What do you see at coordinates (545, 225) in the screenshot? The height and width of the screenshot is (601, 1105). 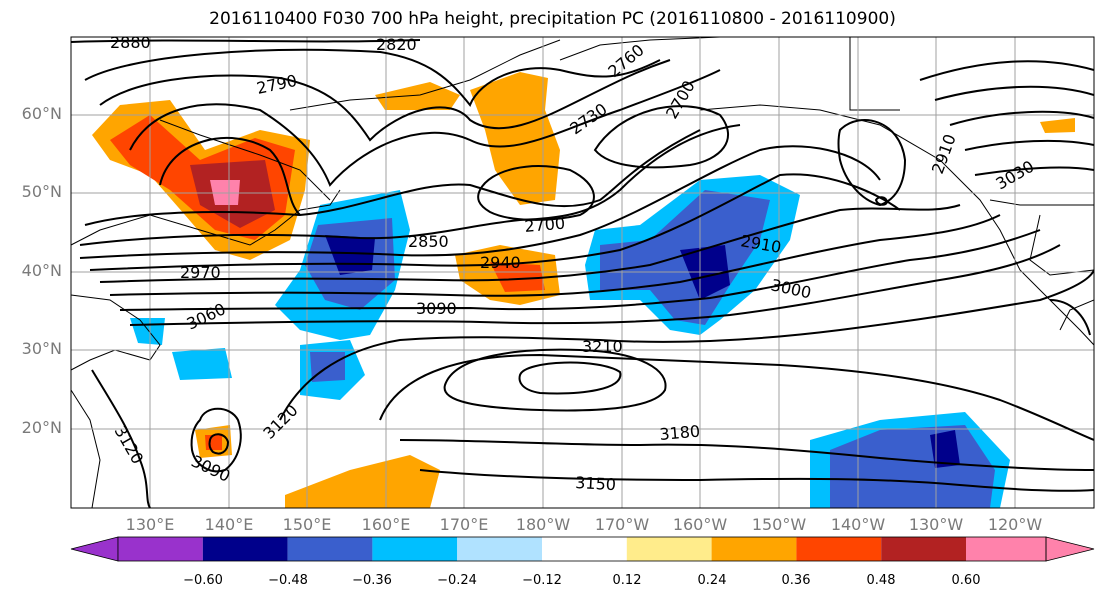 I see `contour-label: 2700` at bounding box center [545, 225].